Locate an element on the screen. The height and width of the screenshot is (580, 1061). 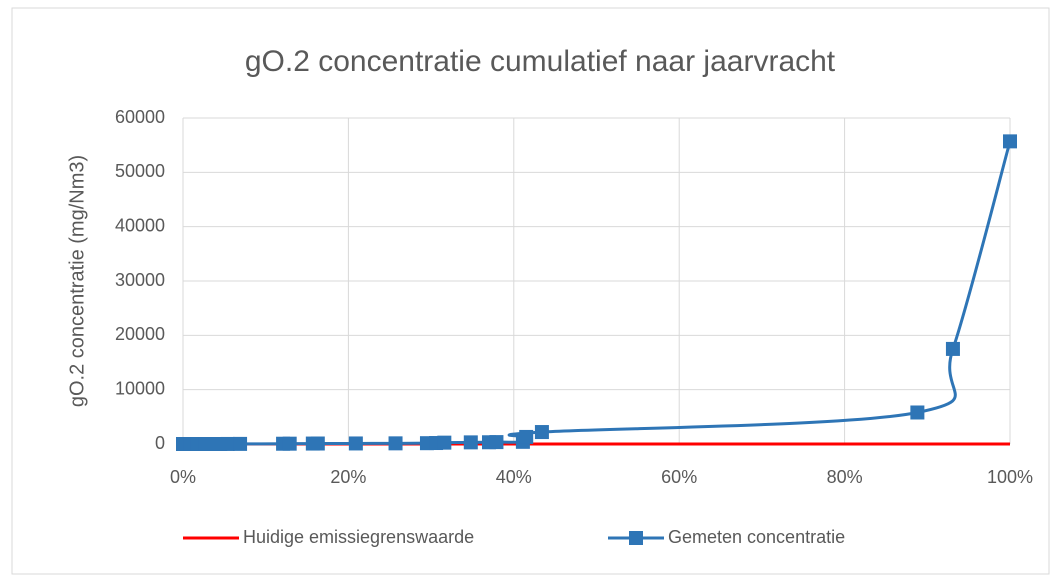
y-tick-label: 30000 is located at coordinates (140, 280).